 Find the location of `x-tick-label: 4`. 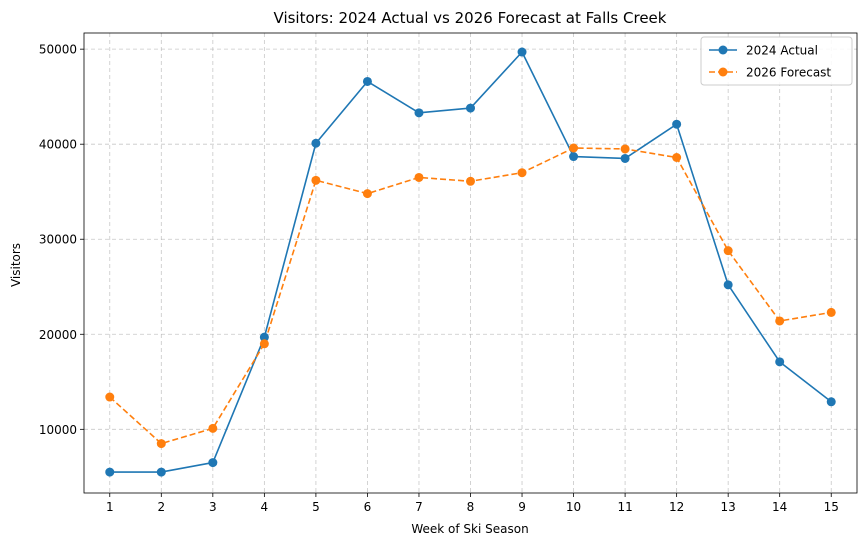

x-tick-label: 4 is located at coordinates (265, 507).